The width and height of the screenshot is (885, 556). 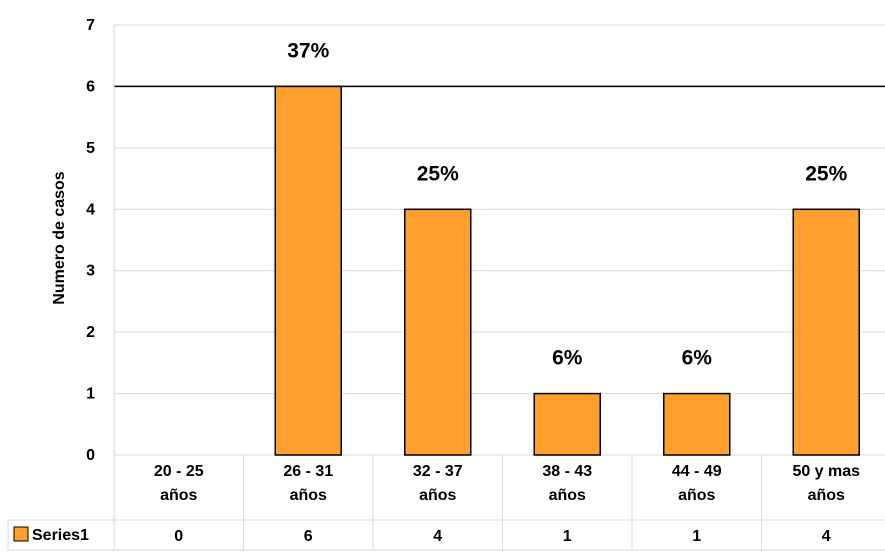 What do you see at coordinates (90, 394) in the screenshot?
I see `y-tick-label: 1` at bounding box center [90, 394].